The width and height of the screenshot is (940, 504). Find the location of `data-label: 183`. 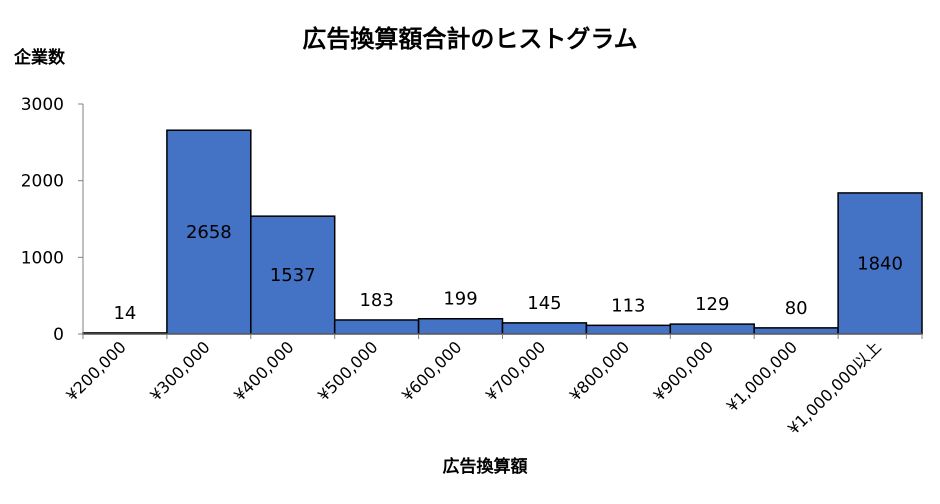

data-label: 183 is located at coordinates (376, 300).